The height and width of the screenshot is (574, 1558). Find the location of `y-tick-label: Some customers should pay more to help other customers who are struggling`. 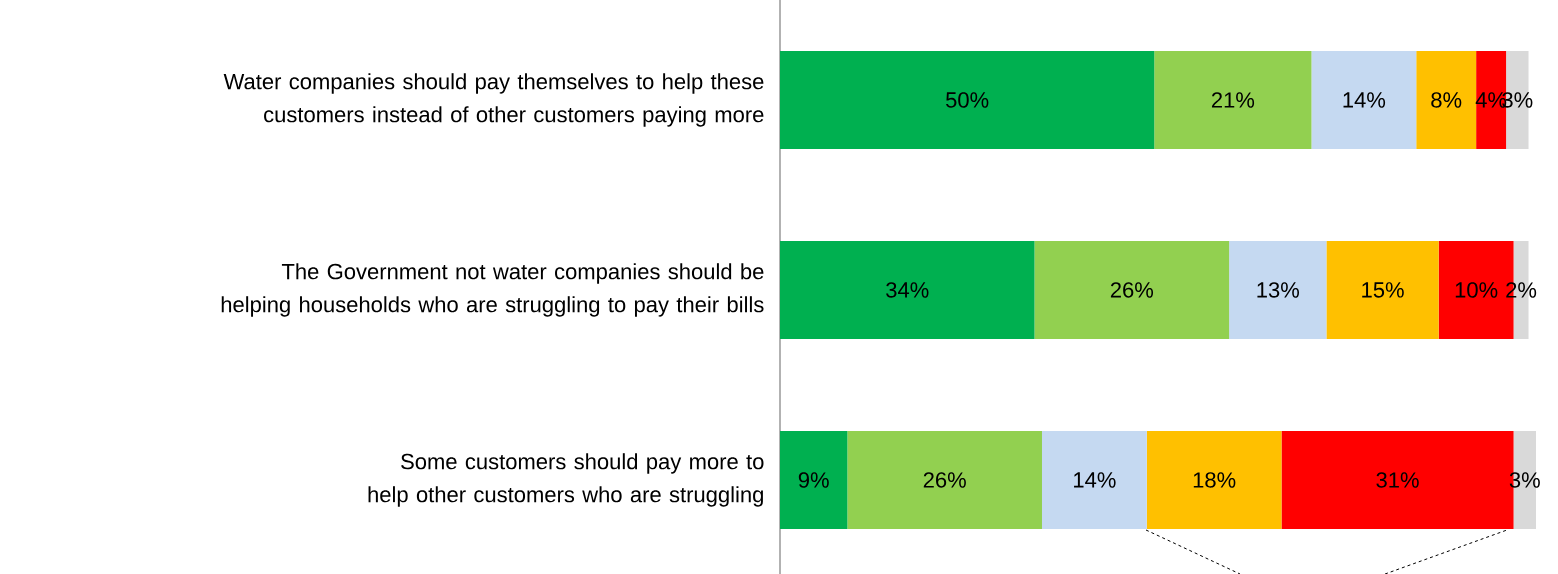

y-tick-label: Some customers should pay more to help other customers who are struggling is located at coordinates (566, 480).